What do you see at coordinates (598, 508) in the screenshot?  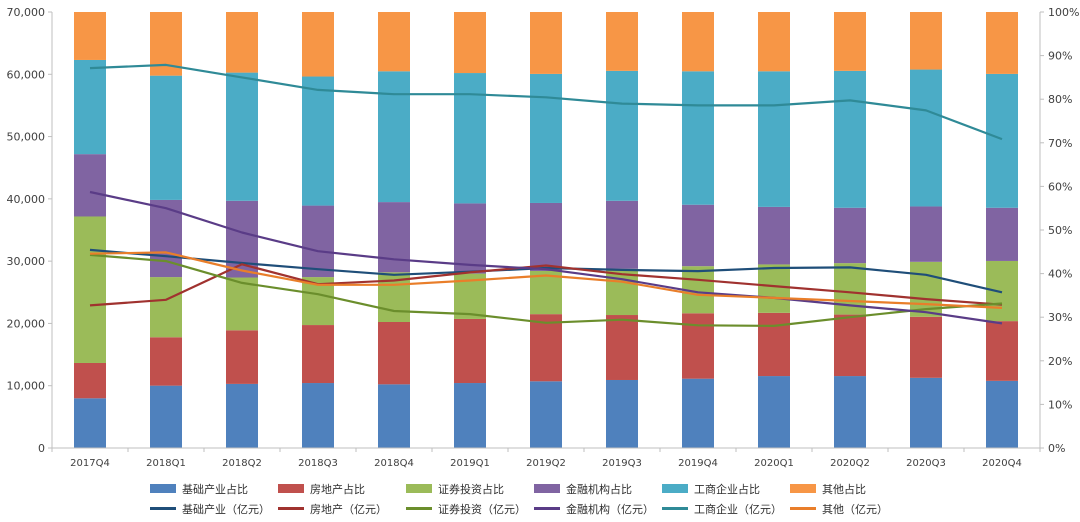 I see `legend-item: 金融机构（亿元）` at bounding box center [598, 508].